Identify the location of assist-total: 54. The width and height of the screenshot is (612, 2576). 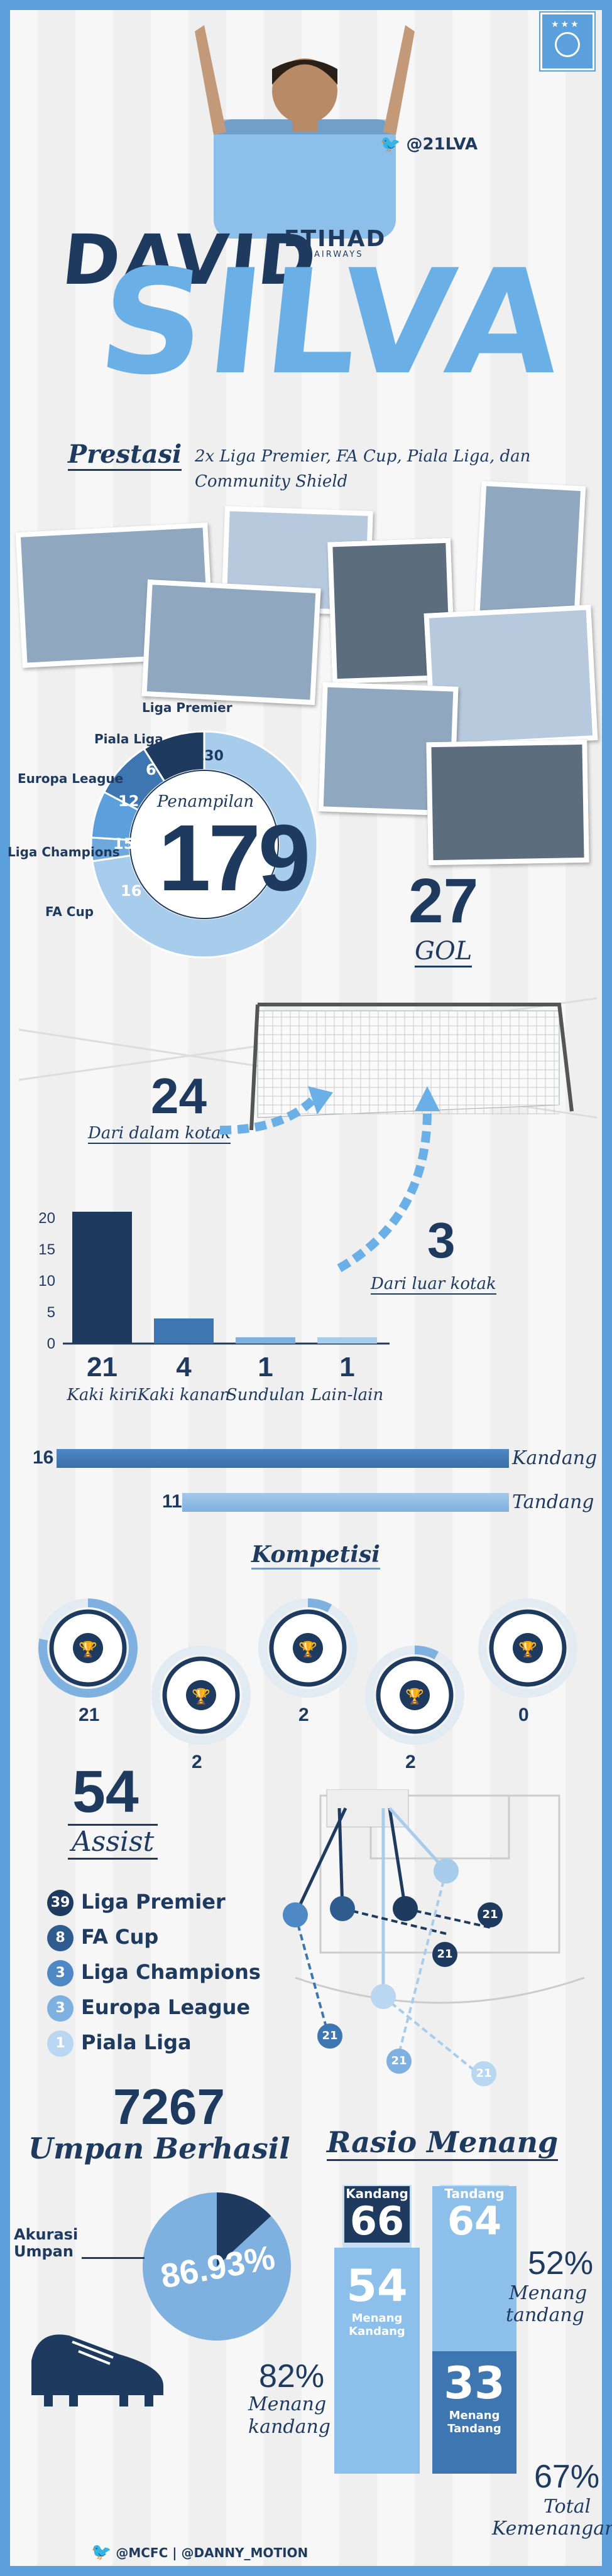
(105, 1792).